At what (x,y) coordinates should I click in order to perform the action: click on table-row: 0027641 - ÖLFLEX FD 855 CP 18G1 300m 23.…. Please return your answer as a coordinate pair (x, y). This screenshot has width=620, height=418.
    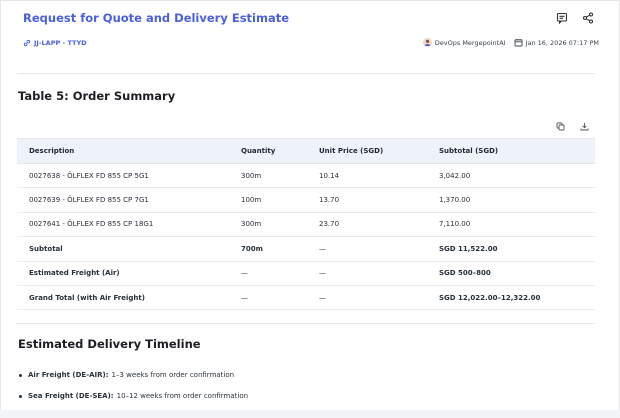
    Looking at the image, I should click on (306, 225).